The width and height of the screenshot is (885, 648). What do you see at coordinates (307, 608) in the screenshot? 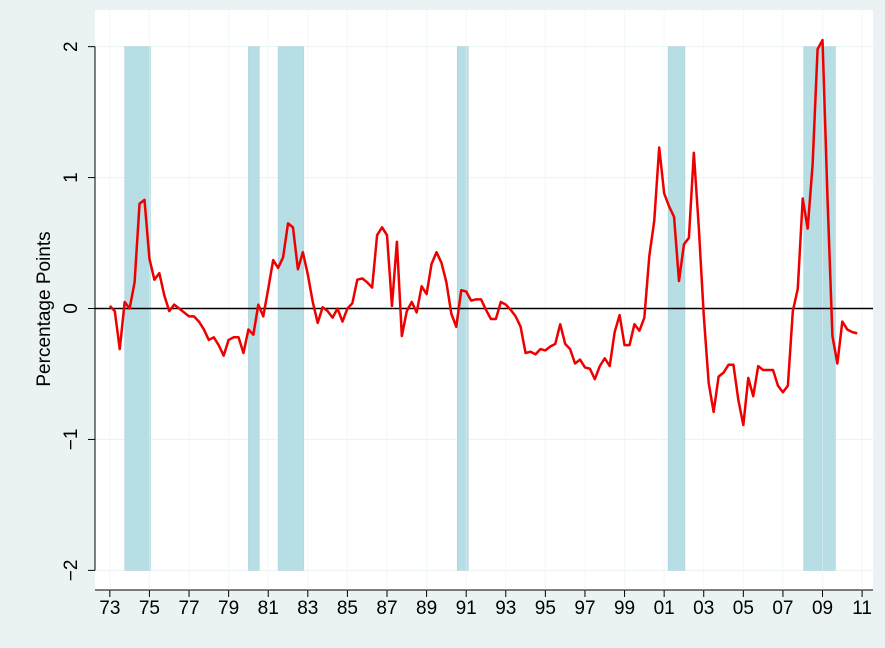
I see `x-tick-label: 83` at bounding box center [307, 608].